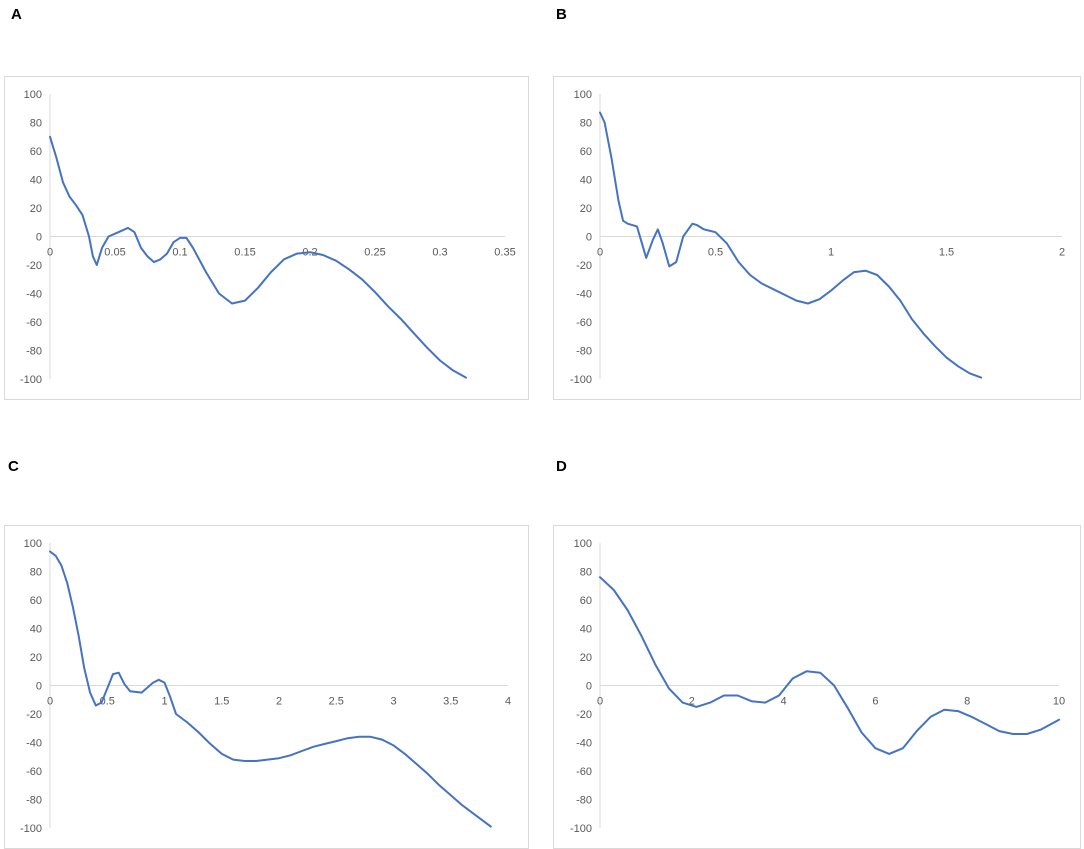  I want to click on chart-c-x-tick-label: 4, so click(508, 702).